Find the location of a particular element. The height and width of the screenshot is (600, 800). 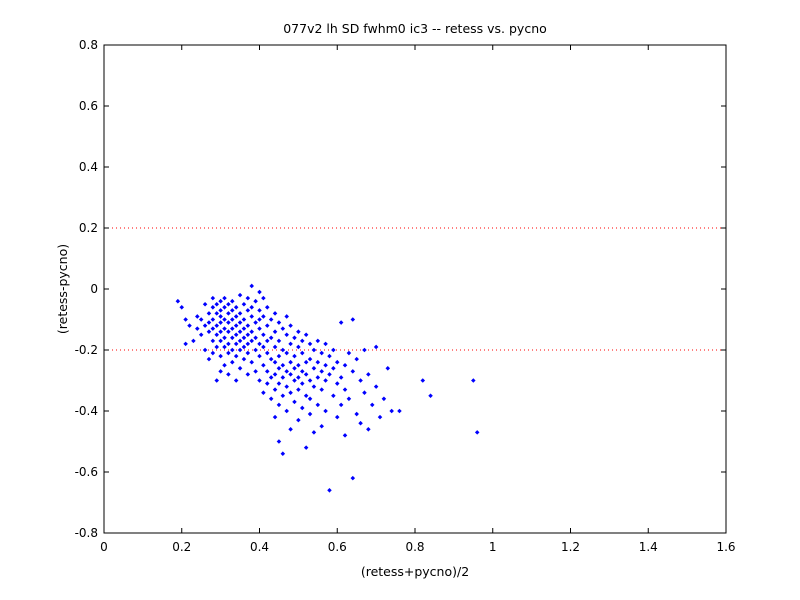

x-tick-label: 1 is located at coordinates (493, 547).